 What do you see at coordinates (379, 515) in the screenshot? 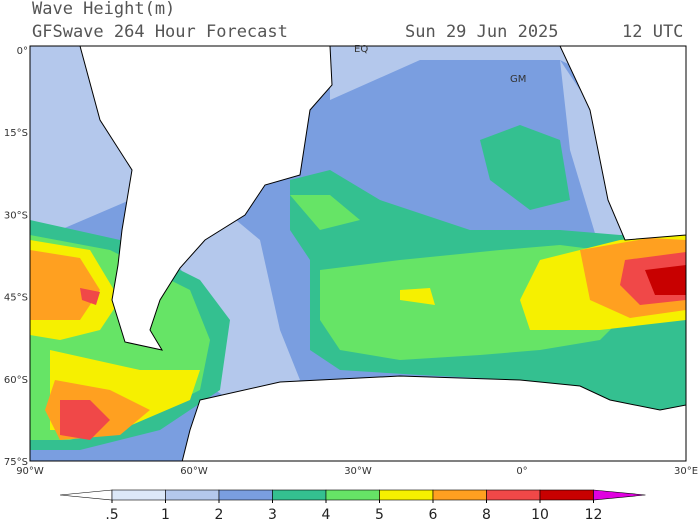
I see `colorbar-label: 5` at bounding box center [379, 515].